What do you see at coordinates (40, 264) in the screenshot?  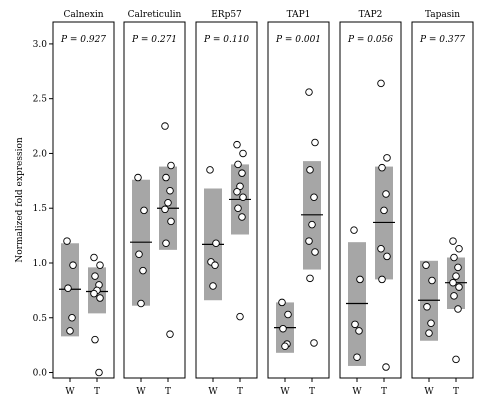 I see `y-tick-label: 1.0` at bounding box center [40, 264].